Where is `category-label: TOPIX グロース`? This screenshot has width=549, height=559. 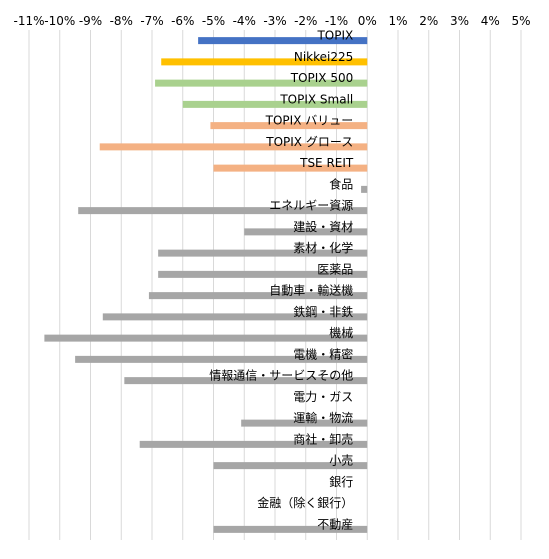
category-label: TOPIX グロース is located at coordinates (309, 142).